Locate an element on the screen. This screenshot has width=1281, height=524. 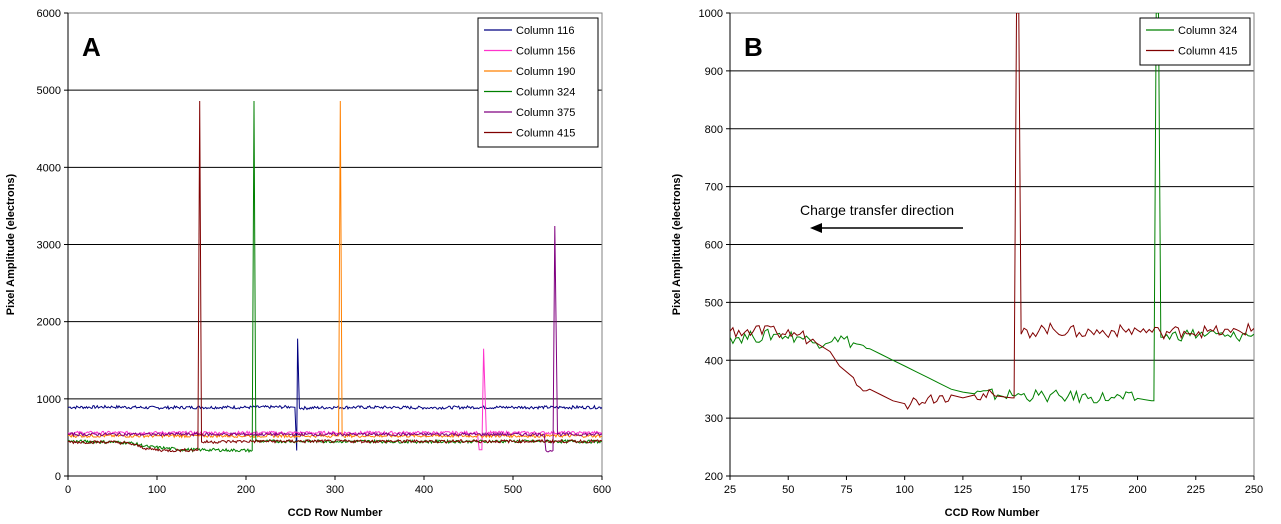
y-tick-label: 700 is located at coordinates (714, 188).